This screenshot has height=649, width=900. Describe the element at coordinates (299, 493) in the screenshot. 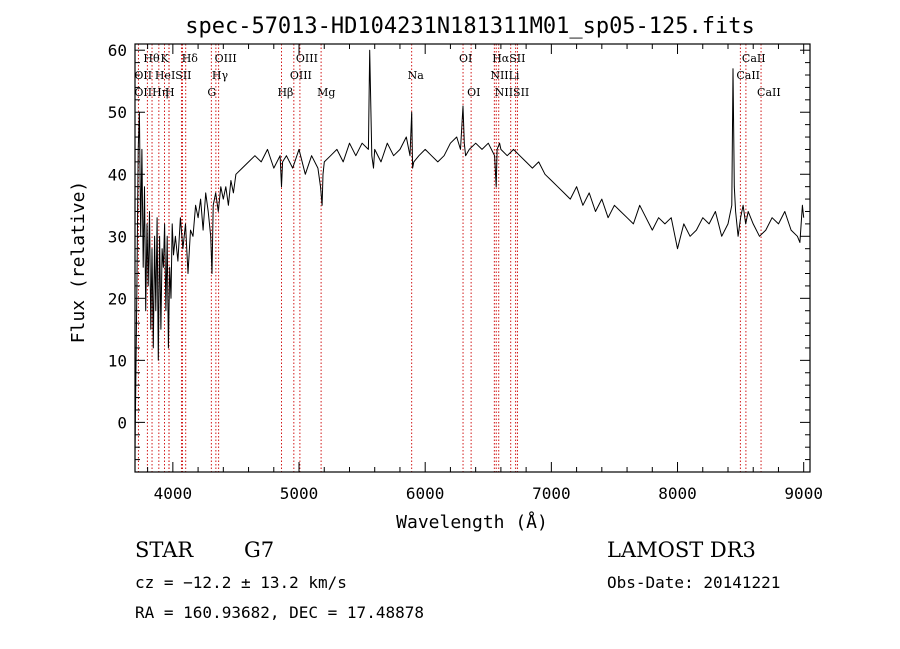

I see `x-tick-label: 5000` at that location.